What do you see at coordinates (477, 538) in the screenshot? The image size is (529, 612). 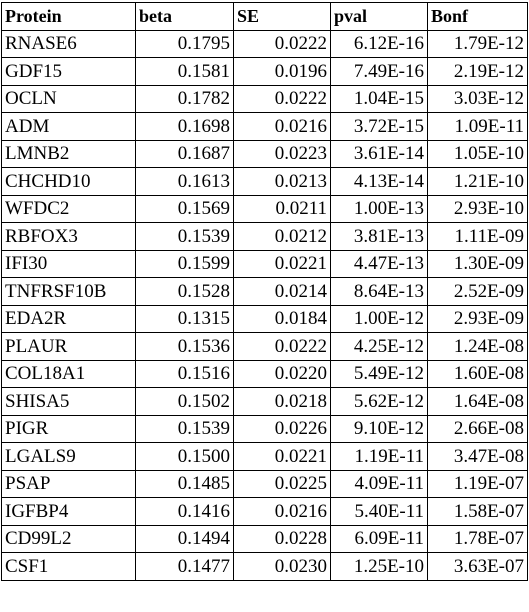 I see `bonf-cell: 1.78E-07` at bounding box center [477, 538].